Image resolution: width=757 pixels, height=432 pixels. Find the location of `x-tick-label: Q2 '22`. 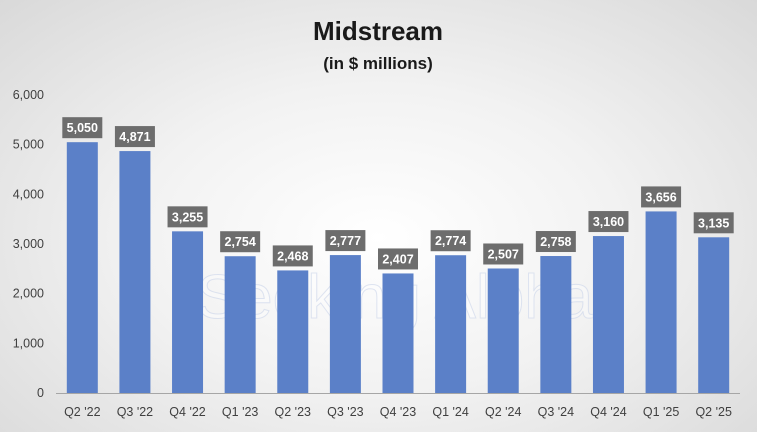

x-tick-label: Q2 '22 is located at coordinates (82, 412).